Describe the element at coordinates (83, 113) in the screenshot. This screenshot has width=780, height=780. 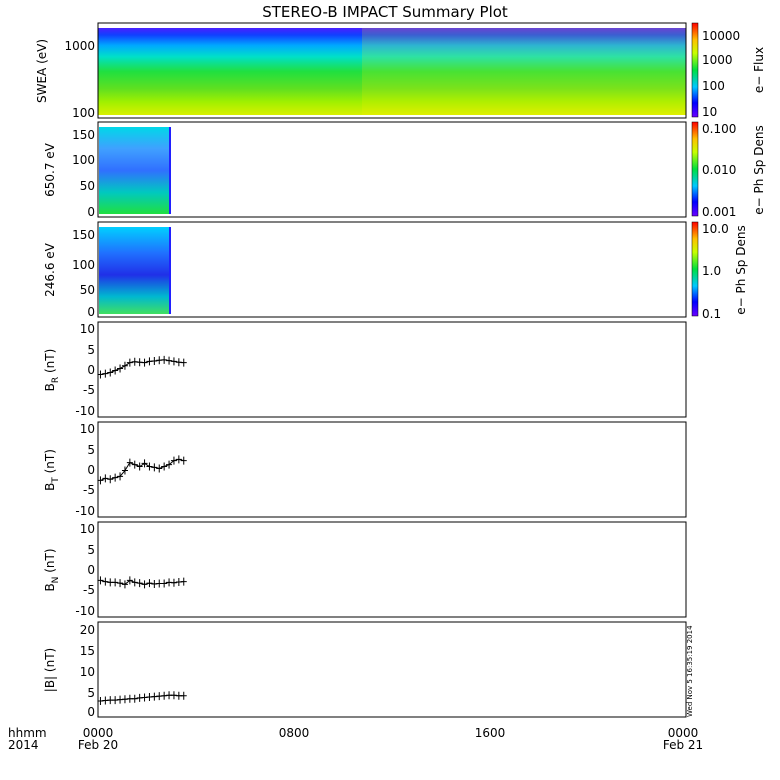
I see `swea-ytick: 100` at that location.